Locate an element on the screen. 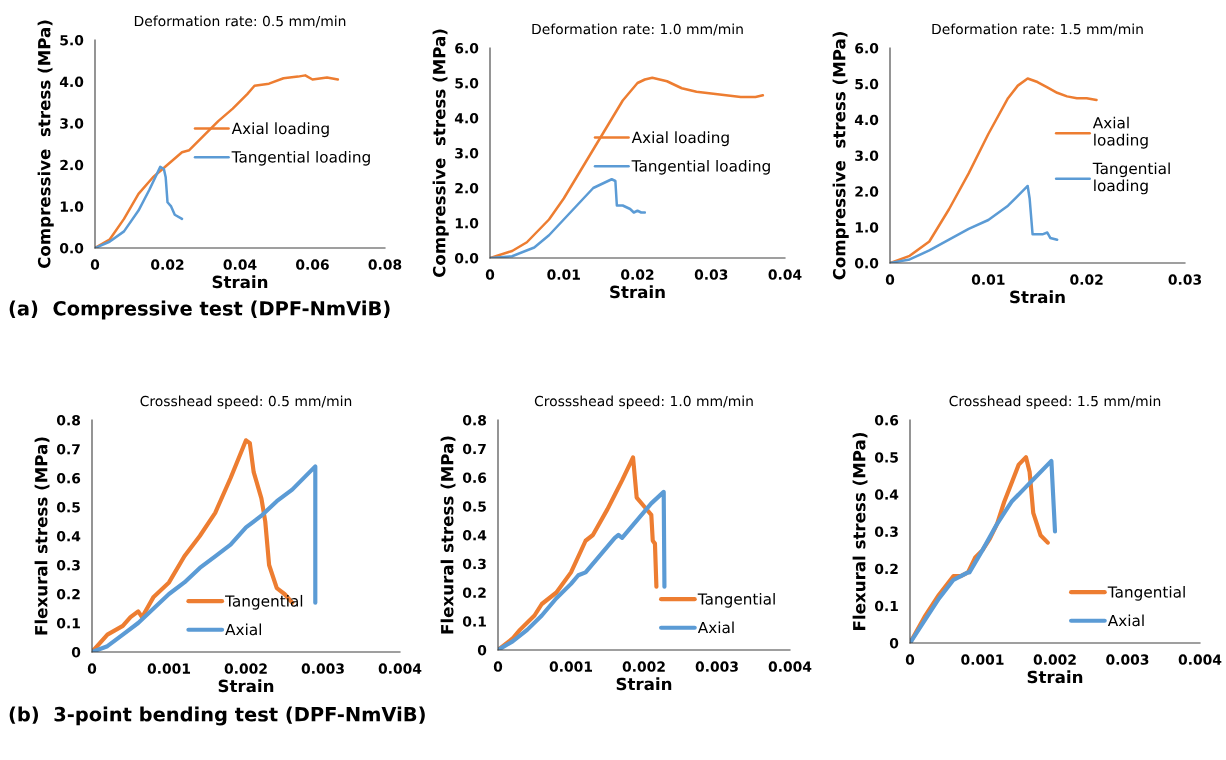  text: (a) Compressive test (DPF-NmViB) is located at coordinates (199, 310).